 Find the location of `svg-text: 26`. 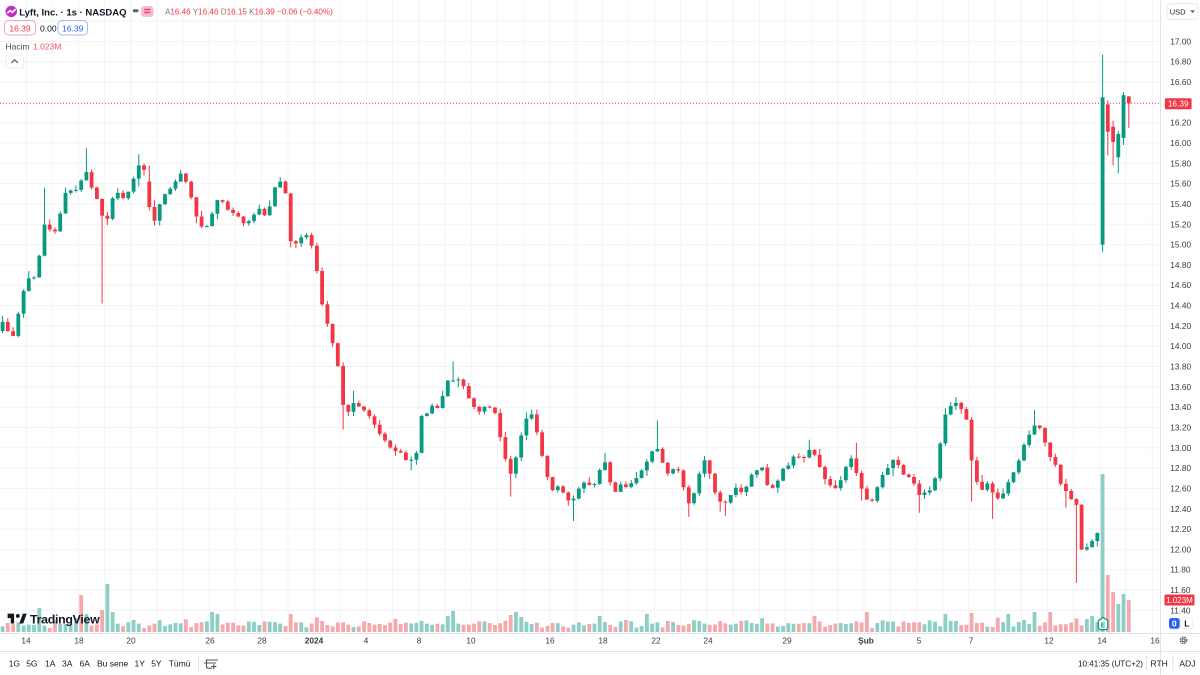

svg-text: 26 is located at coordinates (210, 641).